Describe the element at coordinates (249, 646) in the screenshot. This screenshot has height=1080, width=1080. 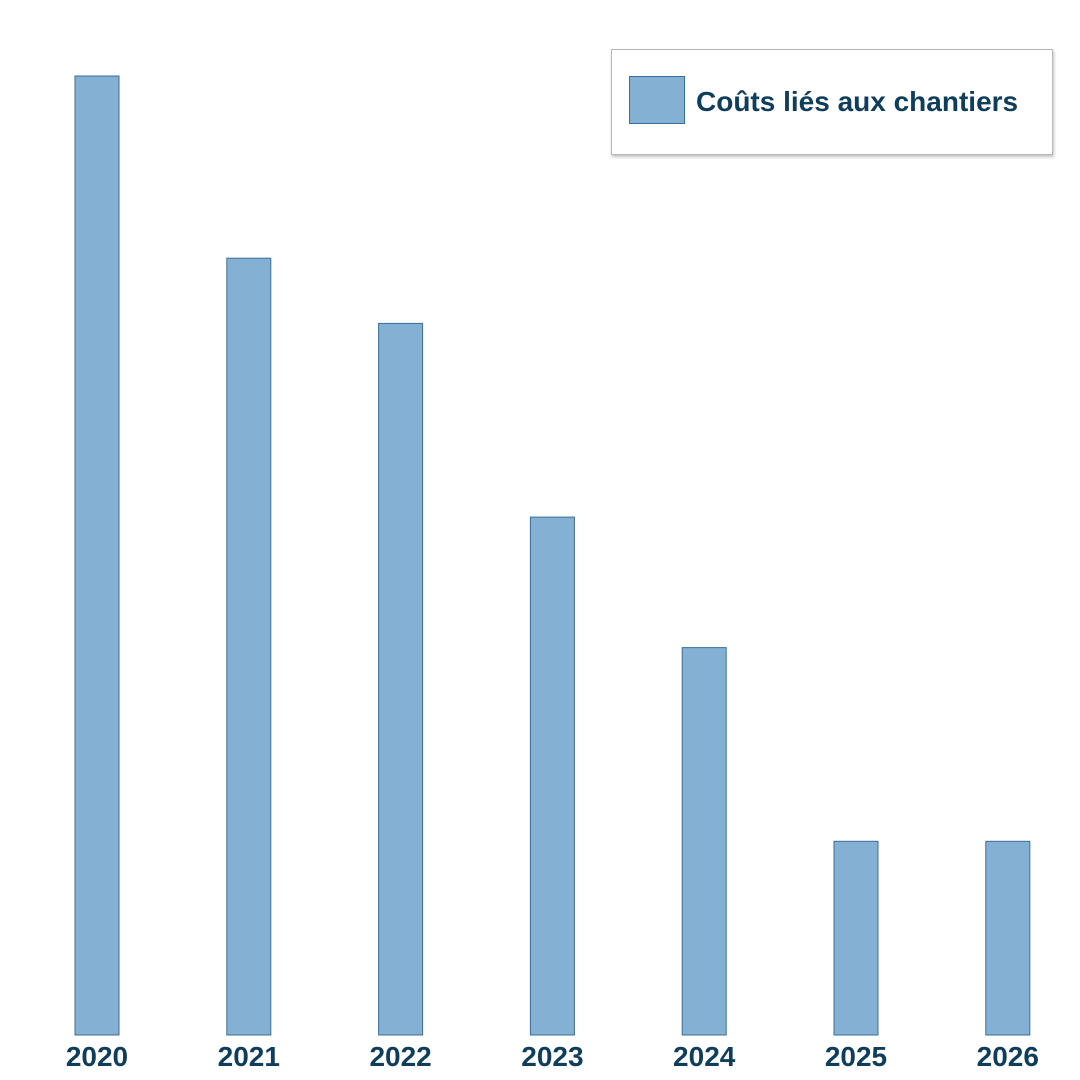
I see `bar-2021` at that location.